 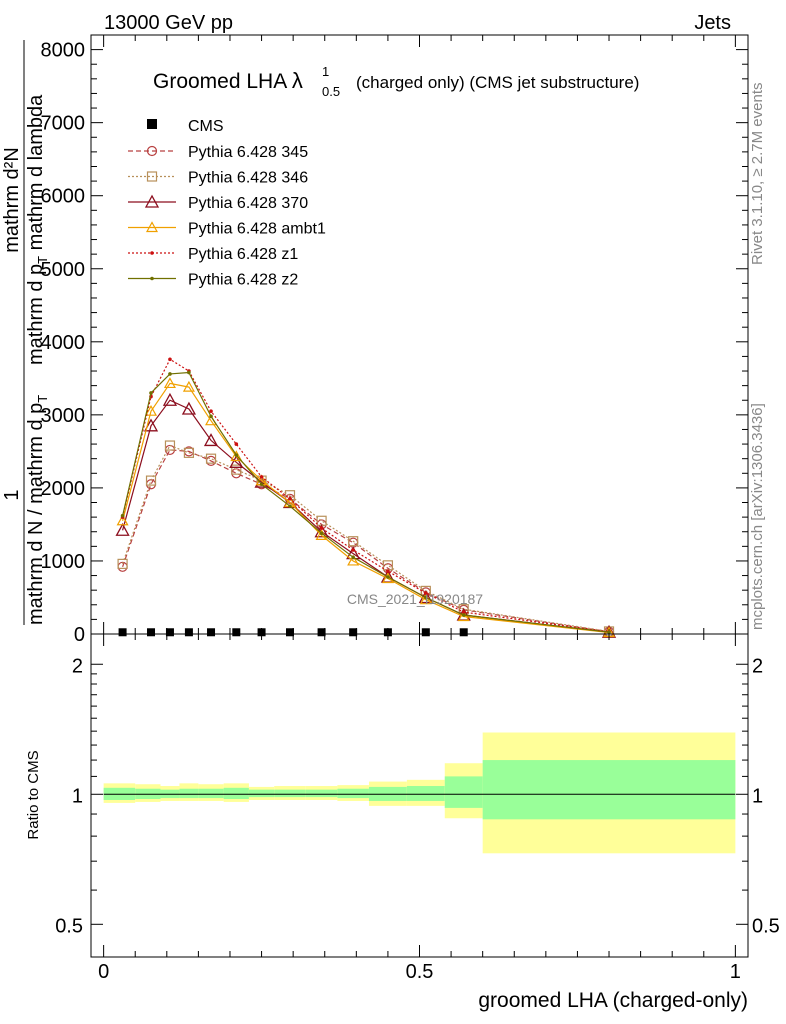 I want to click on y-label-pre-den: mathrm d N / mathrm d pT, so click(x=37, y=510).